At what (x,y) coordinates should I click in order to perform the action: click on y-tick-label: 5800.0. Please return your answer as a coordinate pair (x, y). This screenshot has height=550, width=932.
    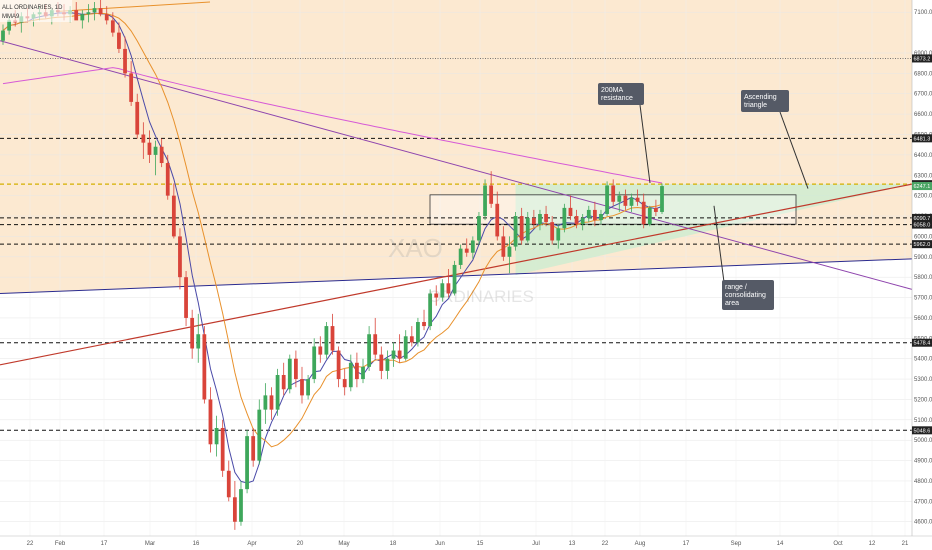
    Looking at the image, I should click on (923, 278).